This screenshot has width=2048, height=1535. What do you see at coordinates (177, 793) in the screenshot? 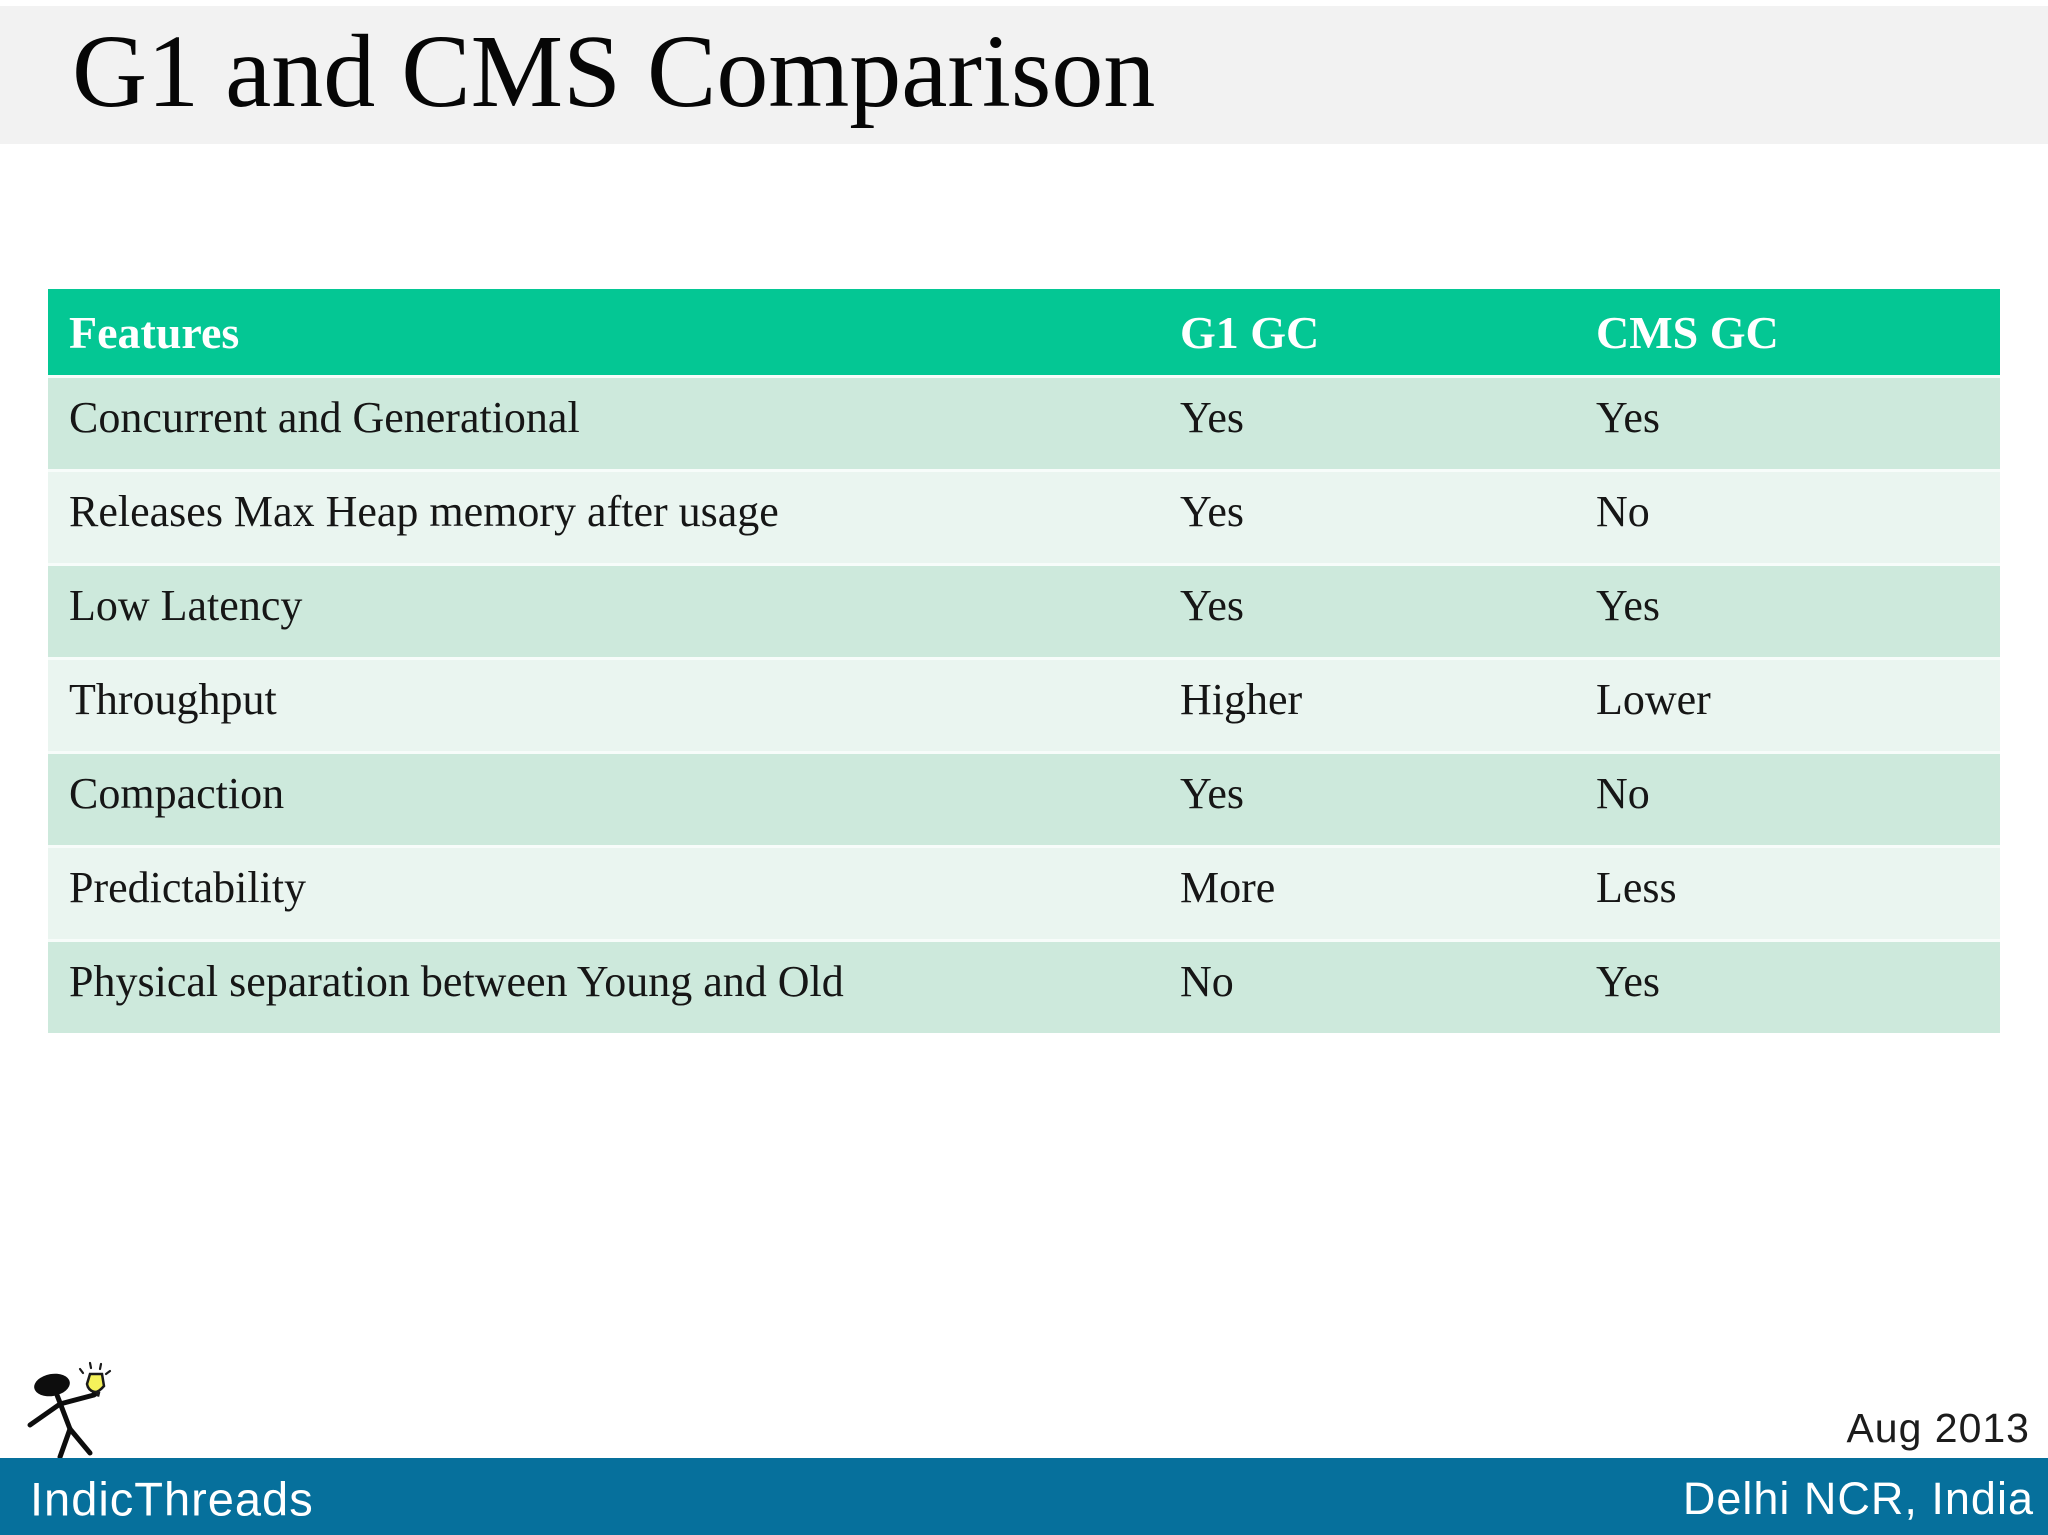
I see `cell-feature: Compaction` at bounding box center [177, 793].